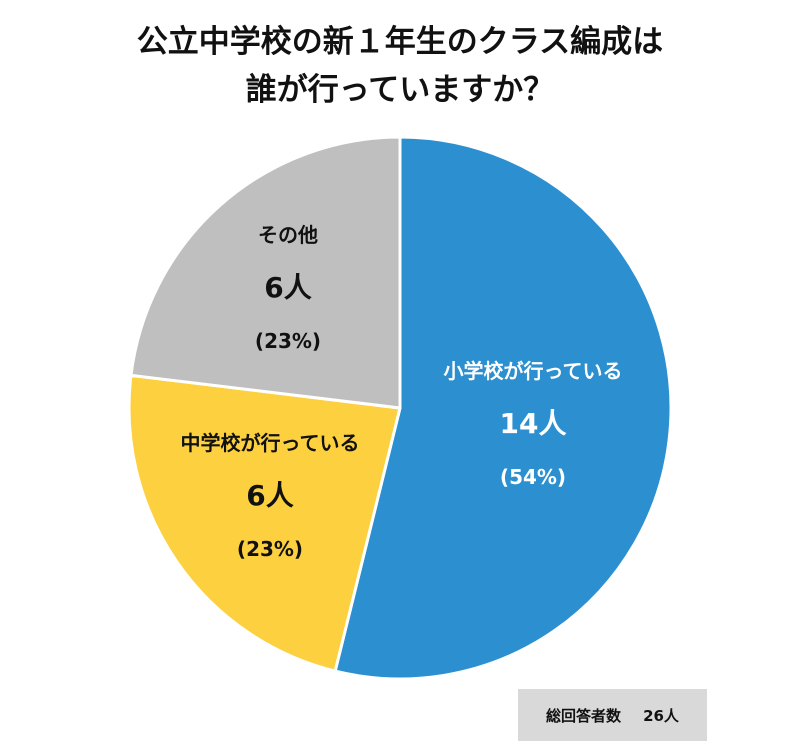 Image resolution: width=800 pixels, height=750 pixels. I want to click on chart-title-line-2: 誰が行っていますか？, so click(400, 90).